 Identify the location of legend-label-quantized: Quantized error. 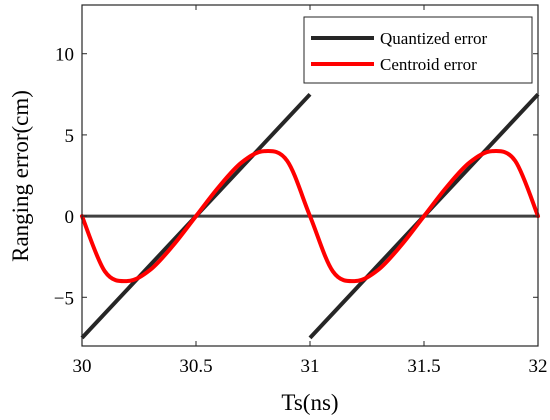
(433, 38).